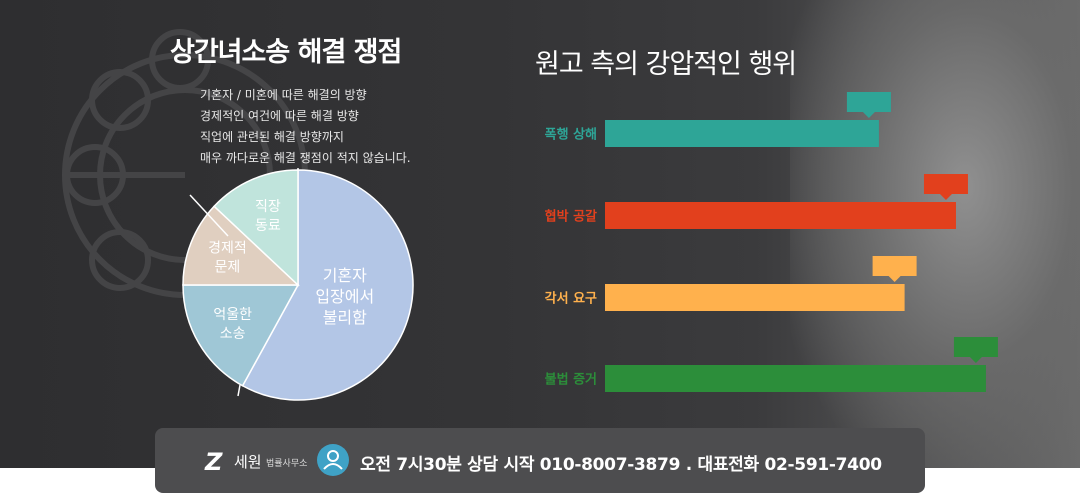 The width and height of the screenshot is (1080, 500). I want to click on footer-bar, so click(540, 460).